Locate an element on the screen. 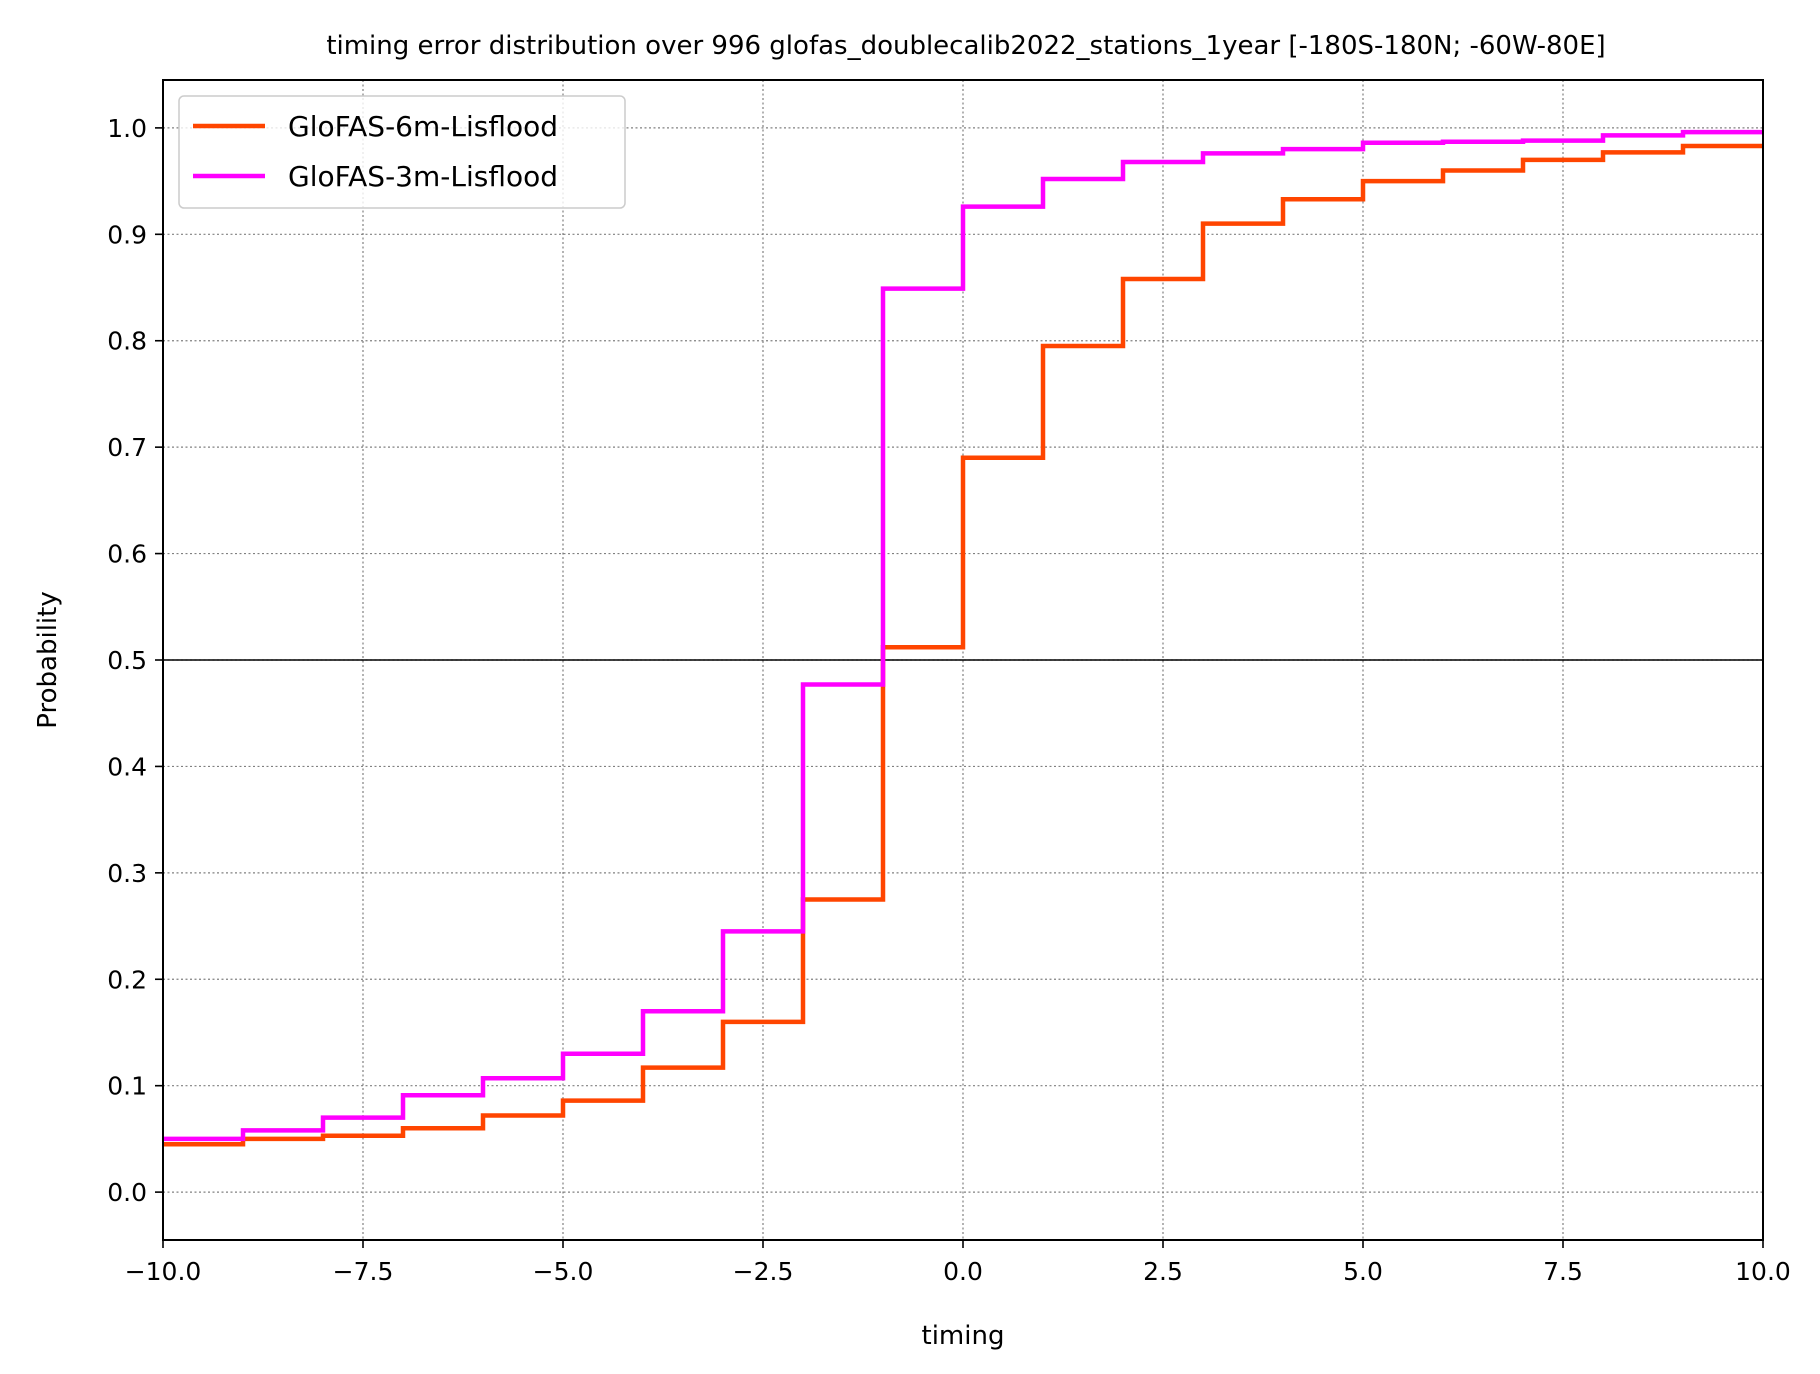 The image size is (1820, 1374). legend: GloFAS-6m-Lisflood GloFAS-3m-Lisflood is located at coordinates (402, 152).